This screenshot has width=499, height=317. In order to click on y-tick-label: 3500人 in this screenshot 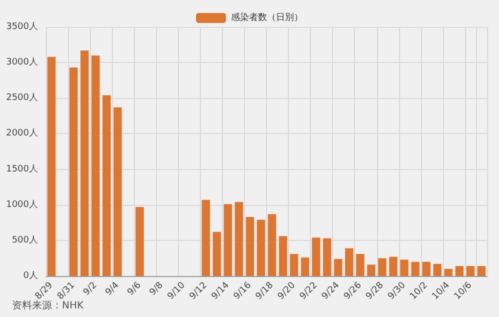, I will do `click(22, 26)`.